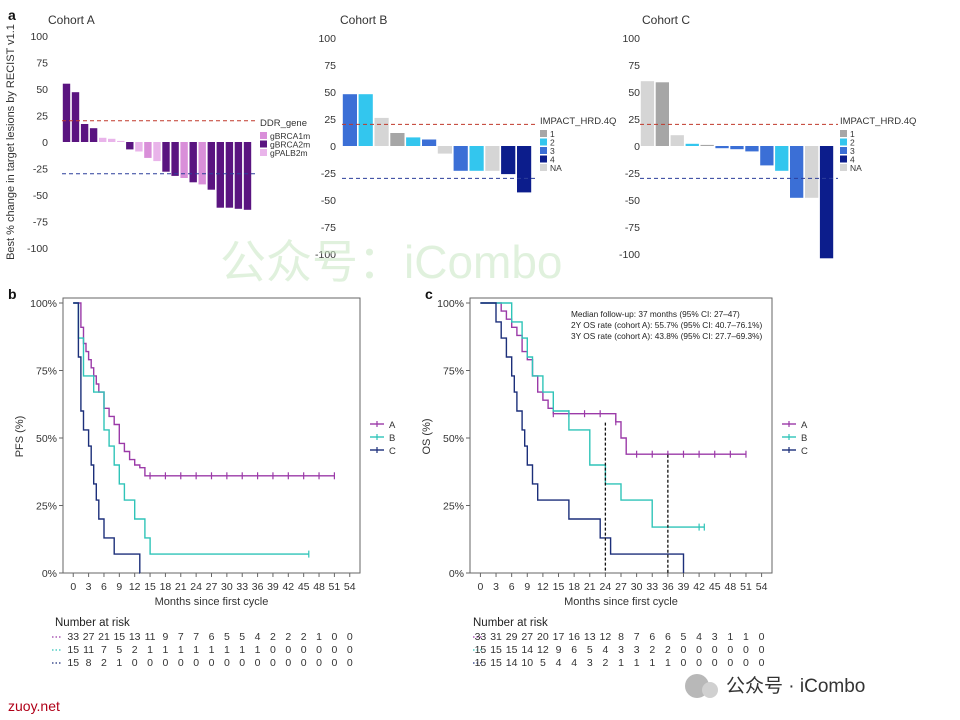  Describe the element at coordinates (363, 20) in the screenshot. I see `waterfall-title: Cohort B` at that location.